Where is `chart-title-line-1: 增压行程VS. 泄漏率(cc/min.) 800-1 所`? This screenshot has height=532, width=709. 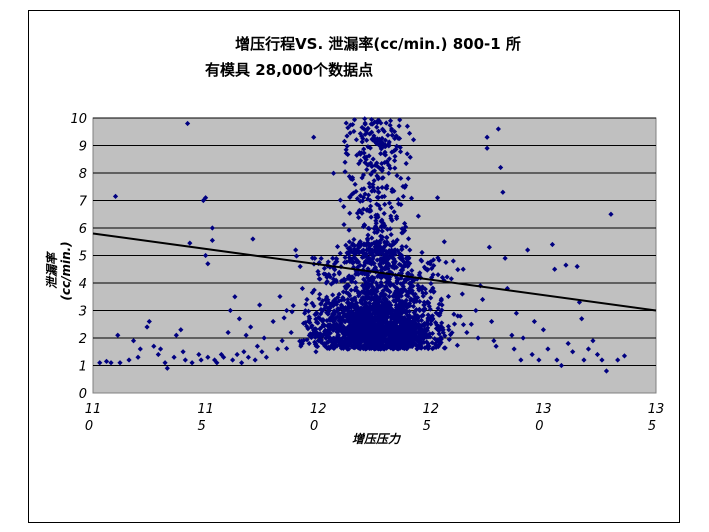
chart-title-line-1: 增压行程VS. 泄漏率(cc/min.) 800-1 所 is located at coordinates (378, 44).